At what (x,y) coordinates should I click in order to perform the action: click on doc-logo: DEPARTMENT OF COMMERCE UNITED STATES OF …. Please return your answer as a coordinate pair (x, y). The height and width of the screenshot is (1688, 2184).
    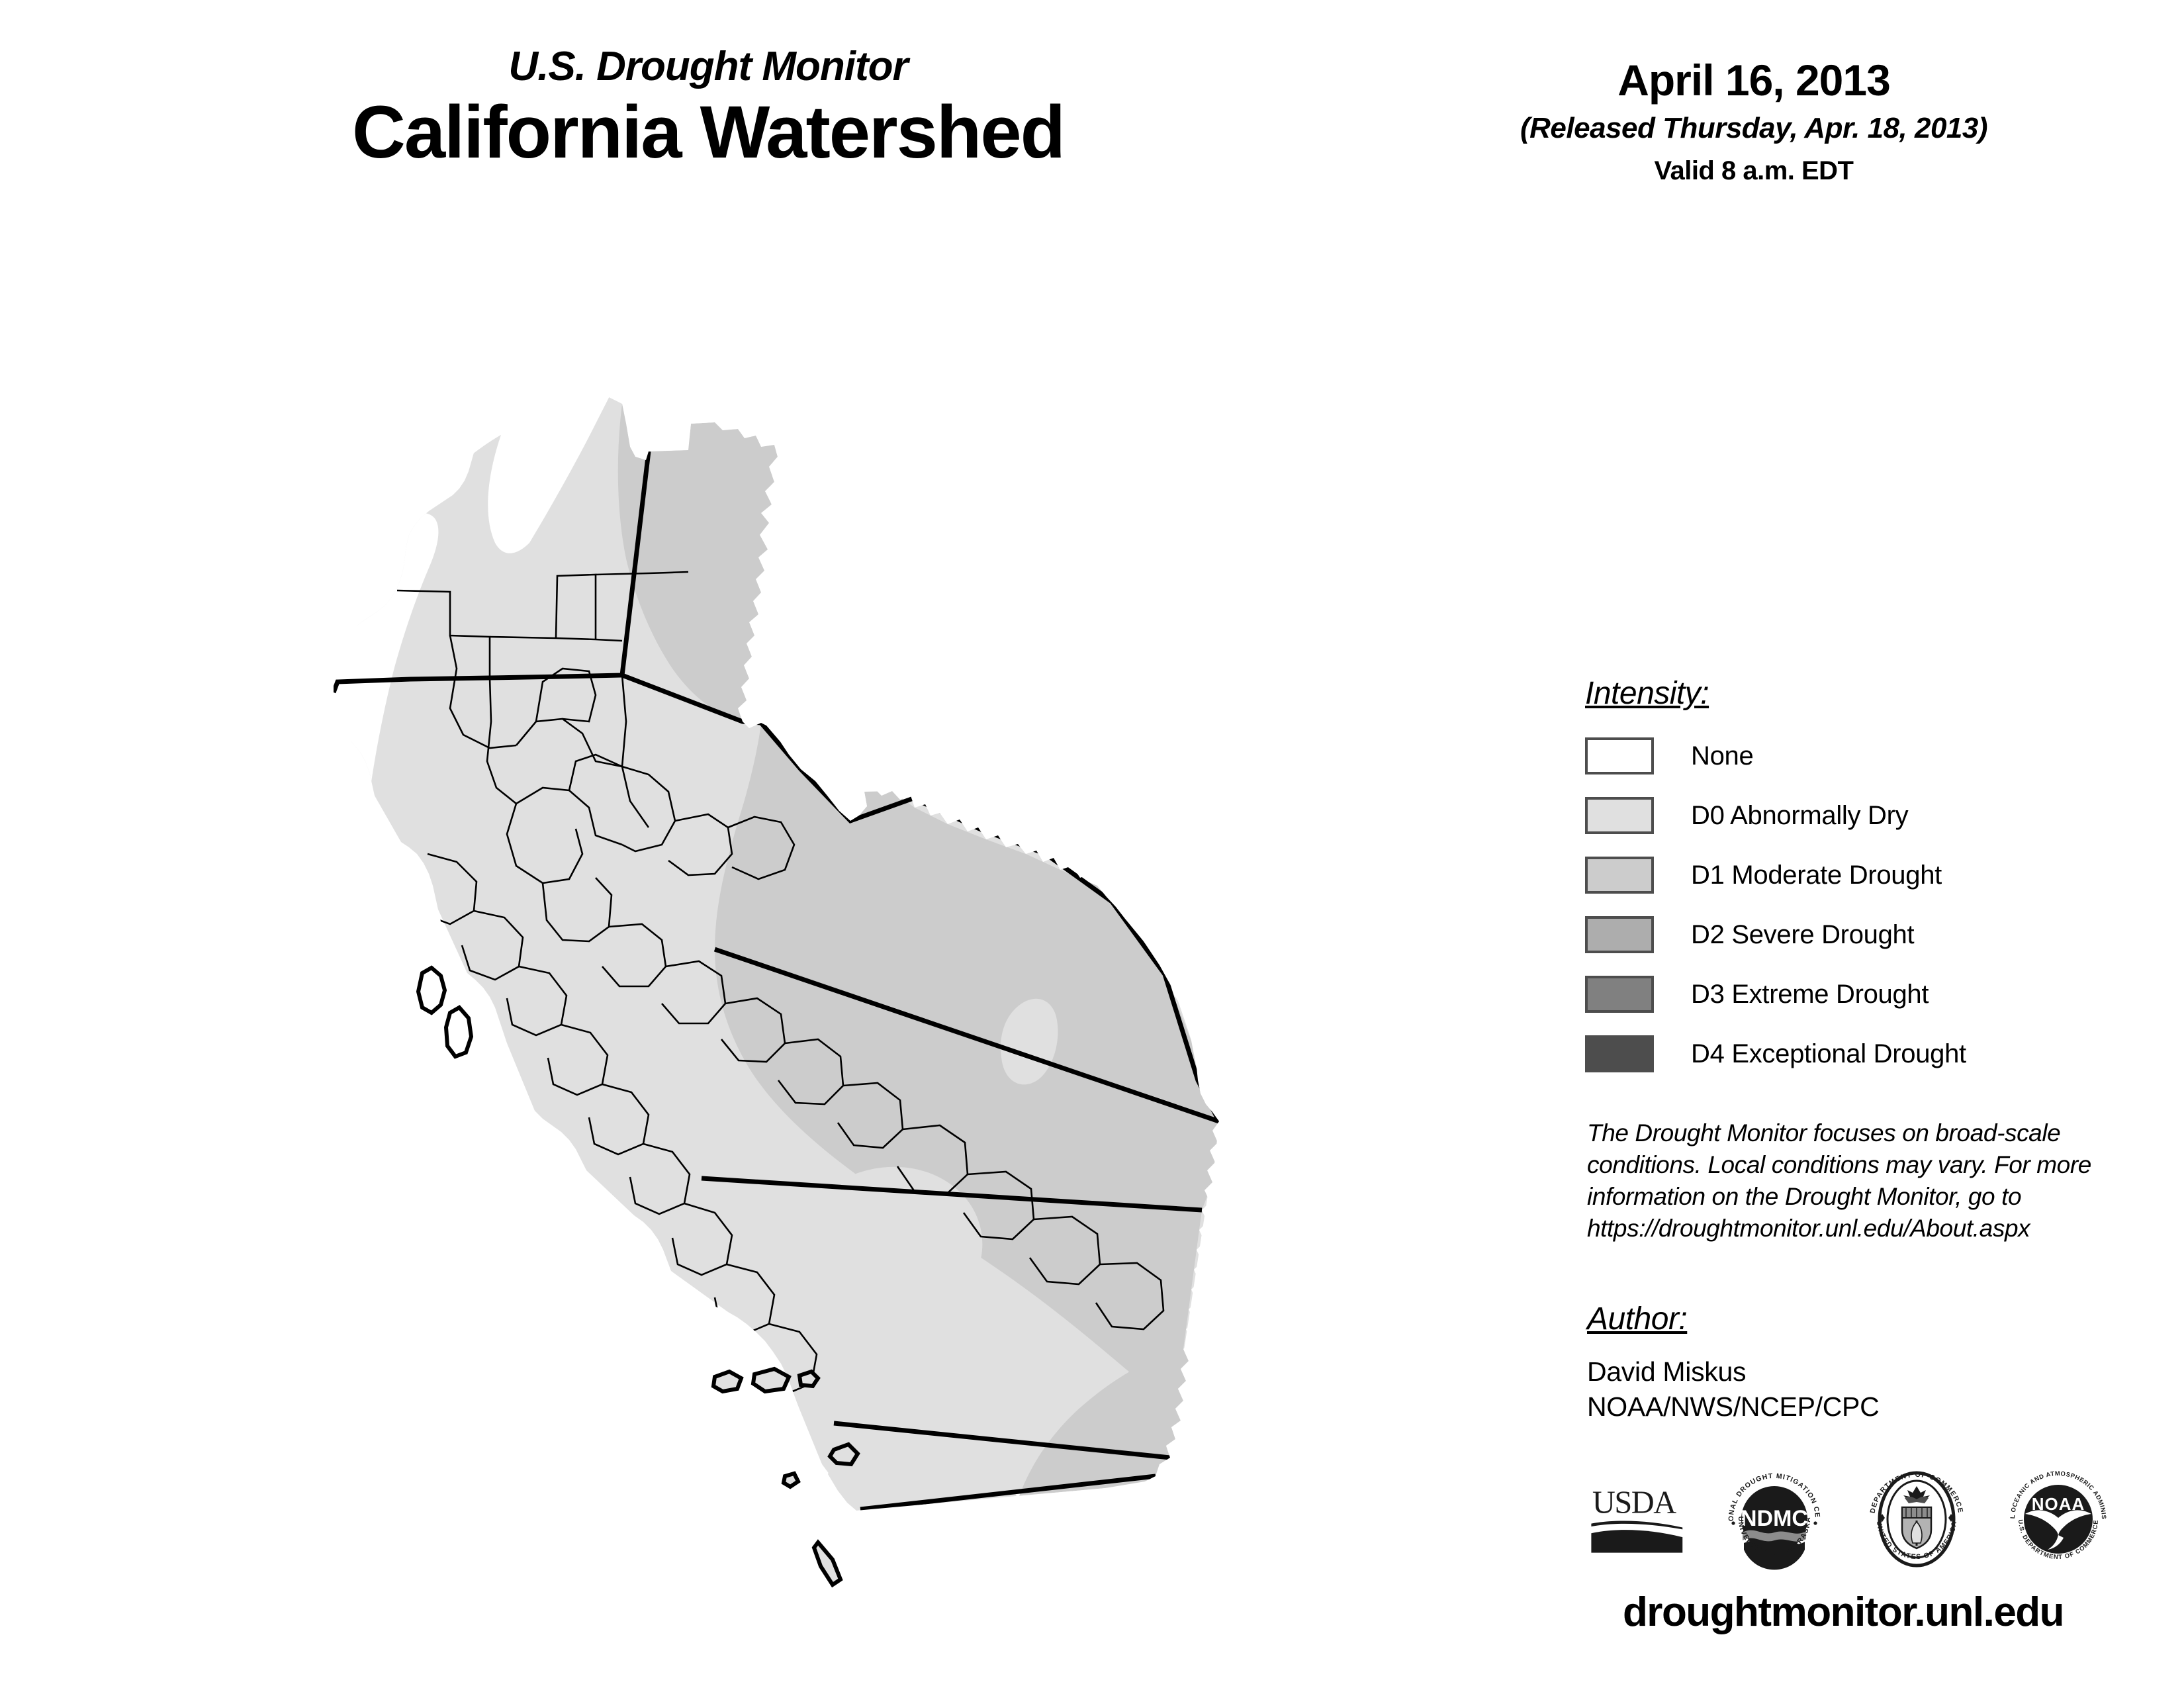
    Looking at the image, I should click on (1916, 1519).